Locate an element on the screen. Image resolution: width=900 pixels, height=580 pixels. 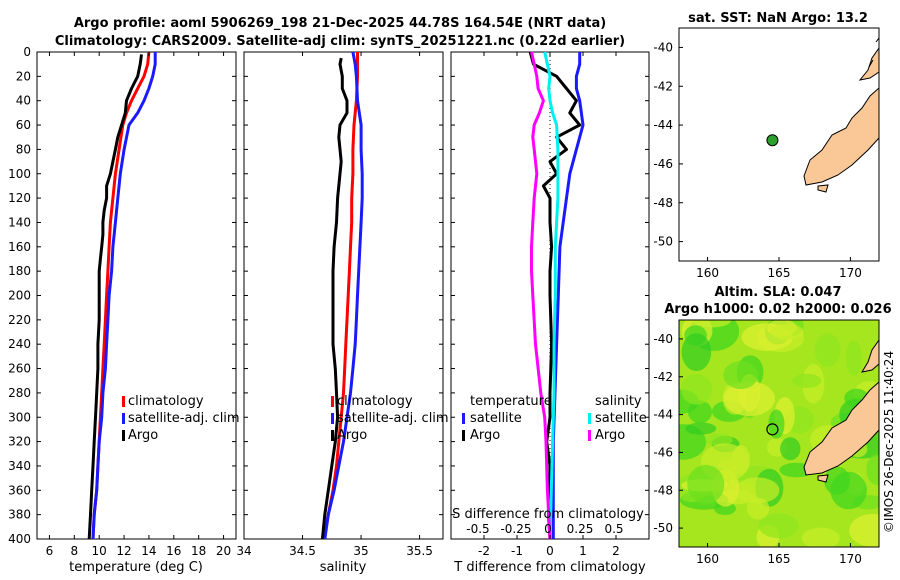
depth-tick-label: 400 is located at coordinates (19, 539).